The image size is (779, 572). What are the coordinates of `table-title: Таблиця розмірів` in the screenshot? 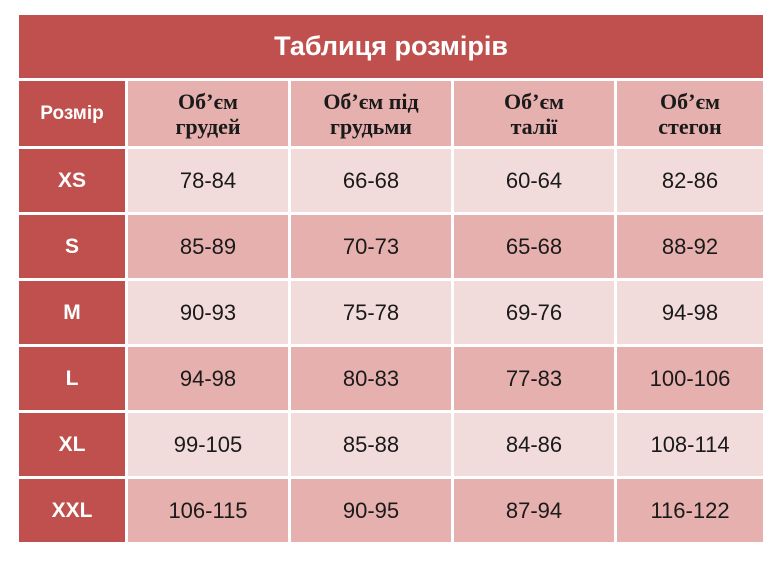 It's located at (391, 46).